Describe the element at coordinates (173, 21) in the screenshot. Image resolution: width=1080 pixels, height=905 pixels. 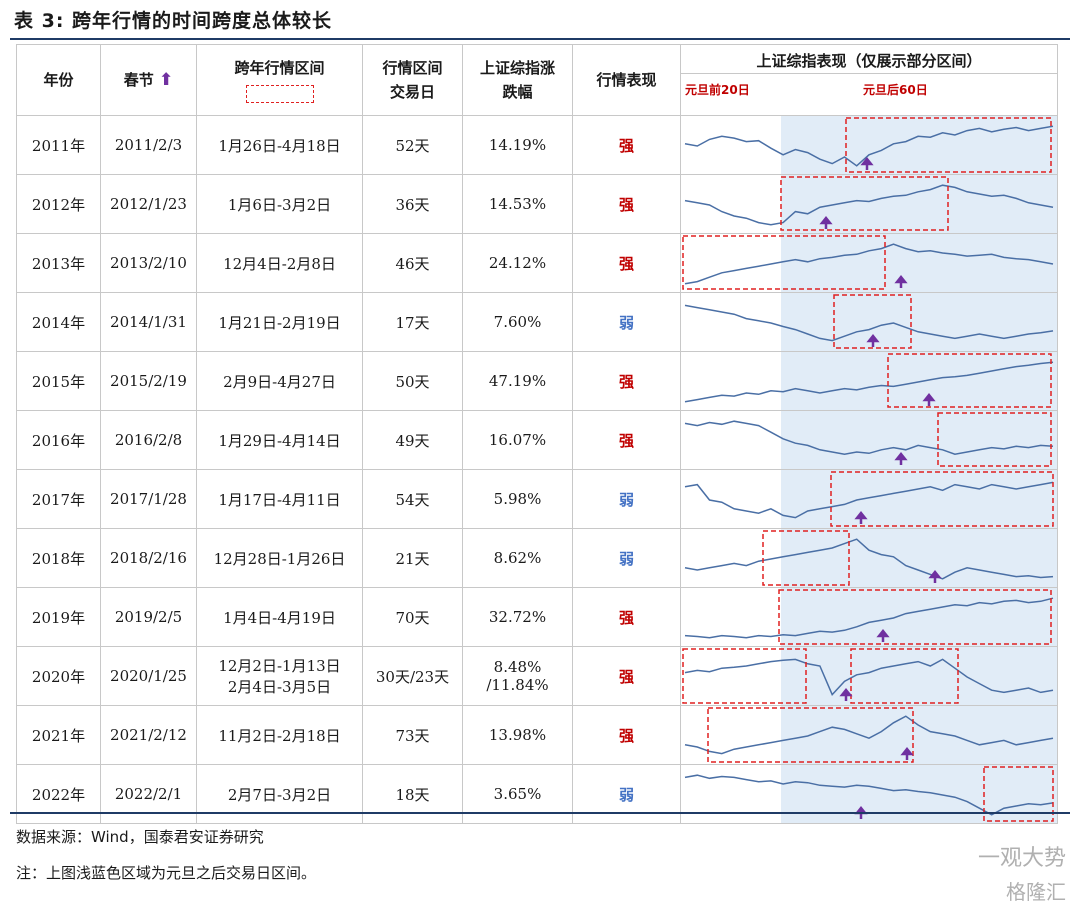
I see `table-title: 表 3: 跨年行情的时间跨度总体较长` at that location.